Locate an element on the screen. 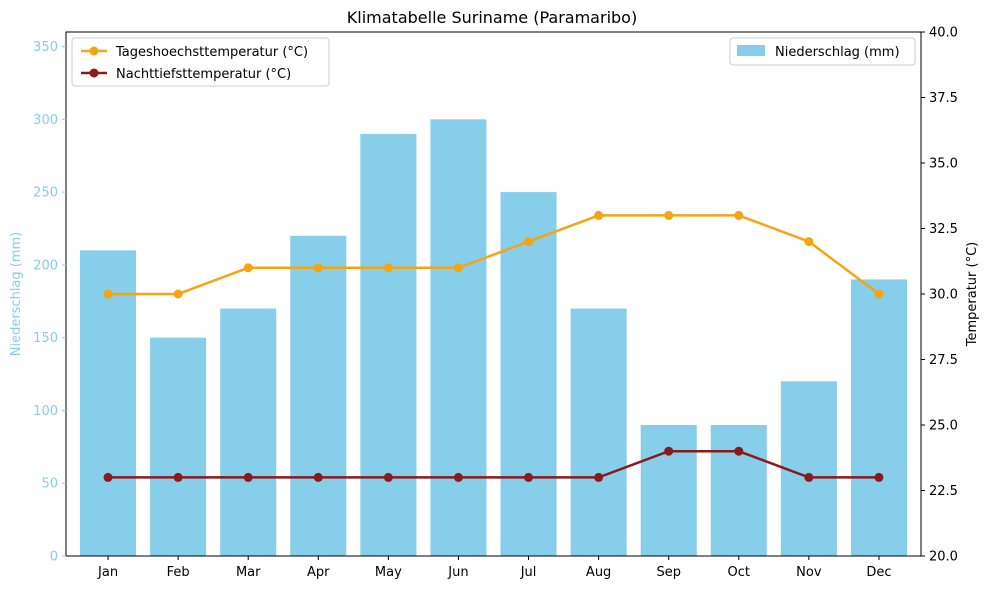 The width and height of the screenshot is (989, 590). y-right-tick-label: 27.5 is located at coordinates (943, 360).